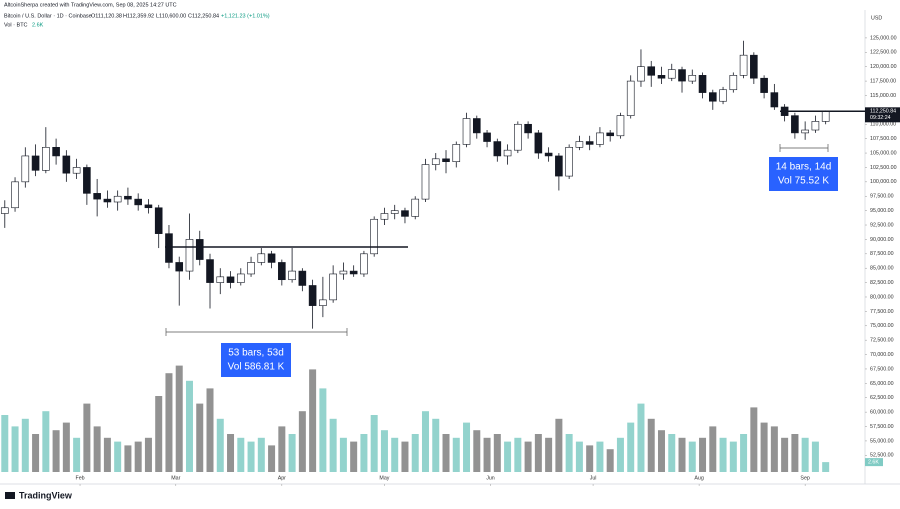  What do you see at coordinates (882, 269) in the screenshot?
I see `y-tick-label: 85,000.00` at bounding box center [882, 269].